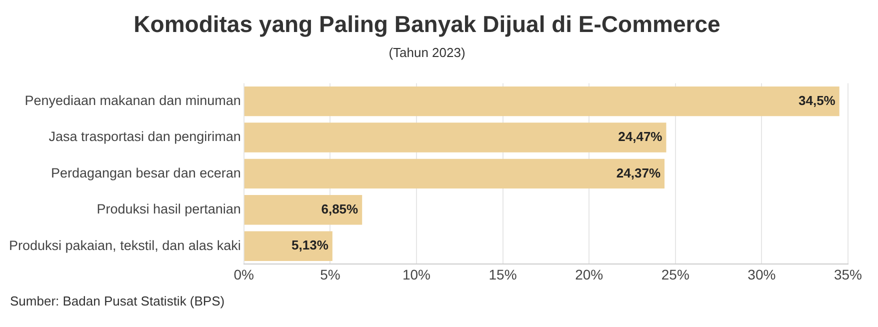  I want to click on y-tick-label: Jasa trasportasi dan pengiriman, so click(144, 136).